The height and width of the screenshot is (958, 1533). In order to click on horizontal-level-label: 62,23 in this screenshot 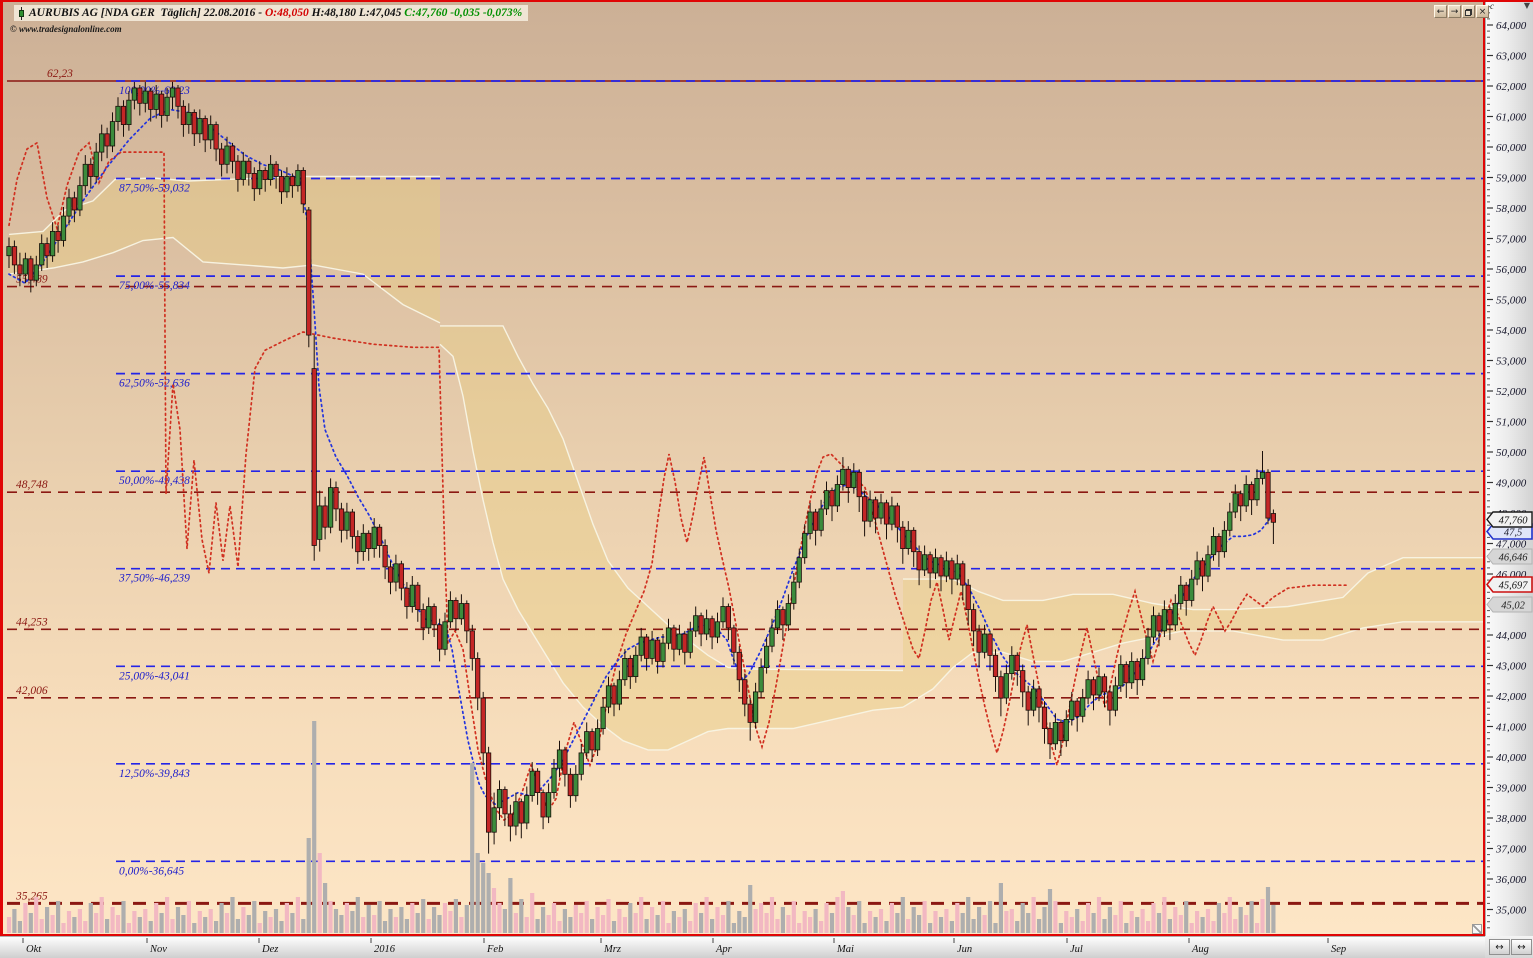, I will do `click(60, 74)`.